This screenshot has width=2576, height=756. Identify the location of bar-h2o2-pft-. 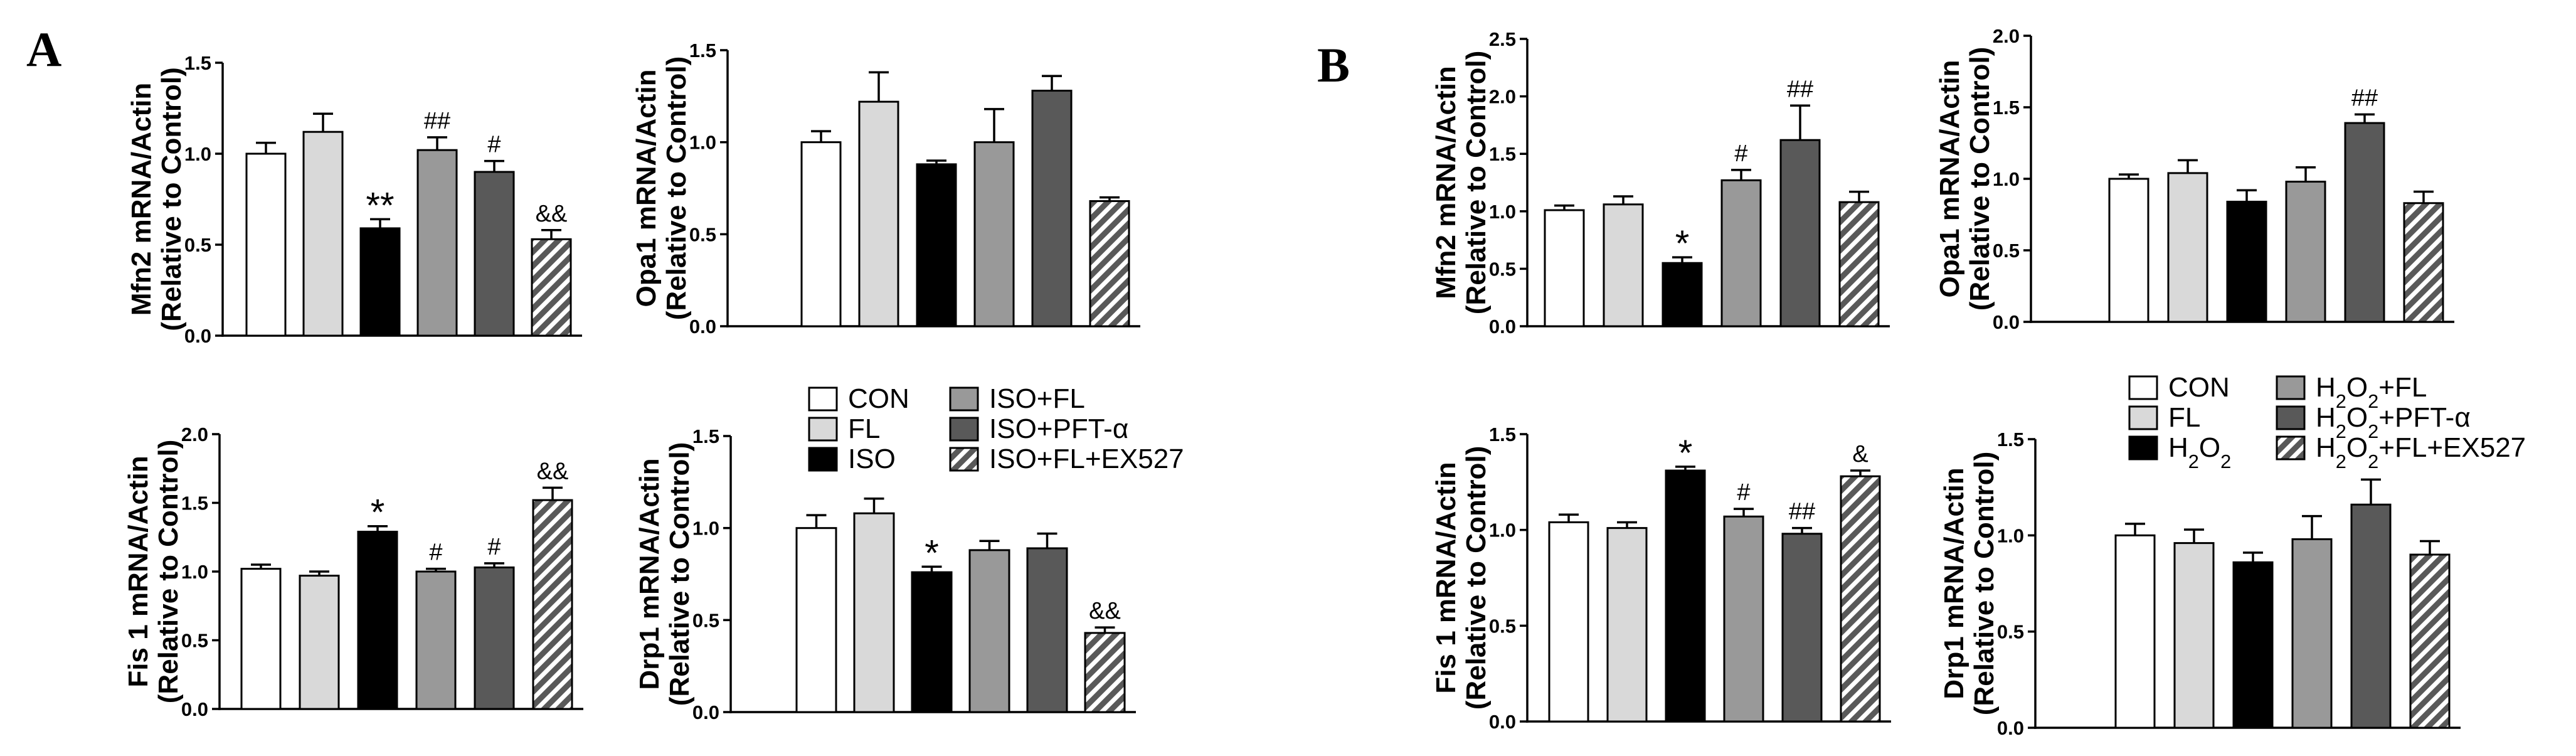
(1802, 628).